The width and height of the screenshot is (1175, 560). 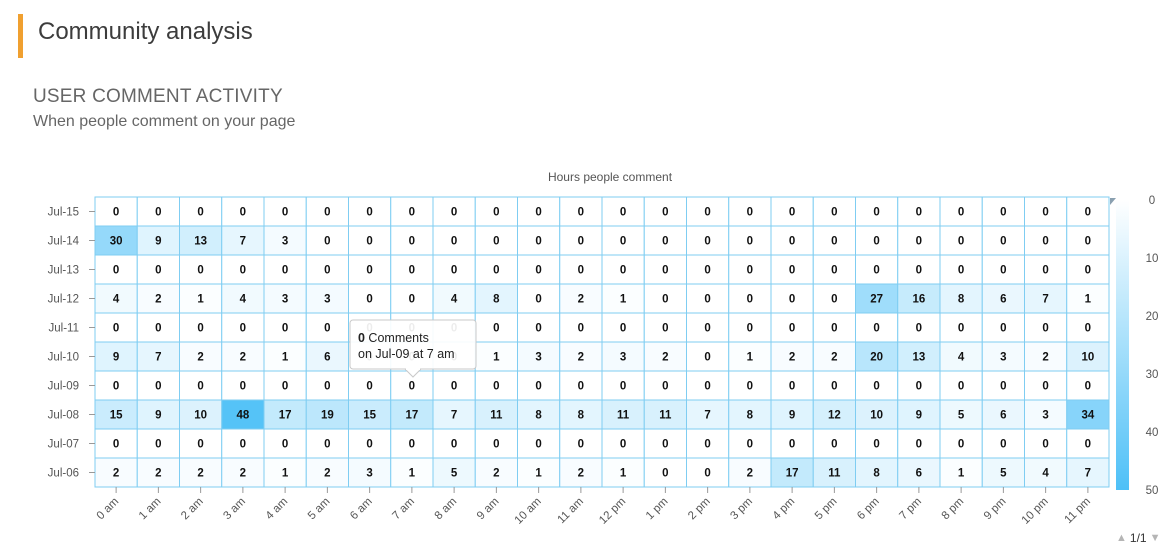 What do you see at coordinates (1155, 538) in the screenshot?
I see `triangle-down-icon: ▼` at bounding box center [1155, 538].